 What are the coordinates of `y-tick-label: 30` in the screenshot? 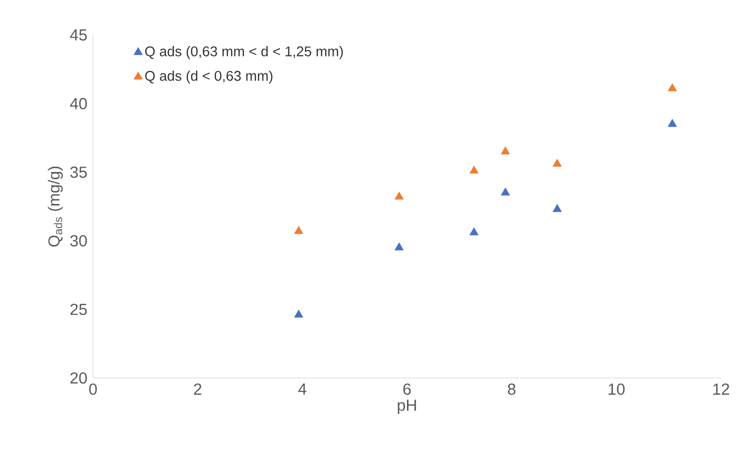 It's located at (78, 240).